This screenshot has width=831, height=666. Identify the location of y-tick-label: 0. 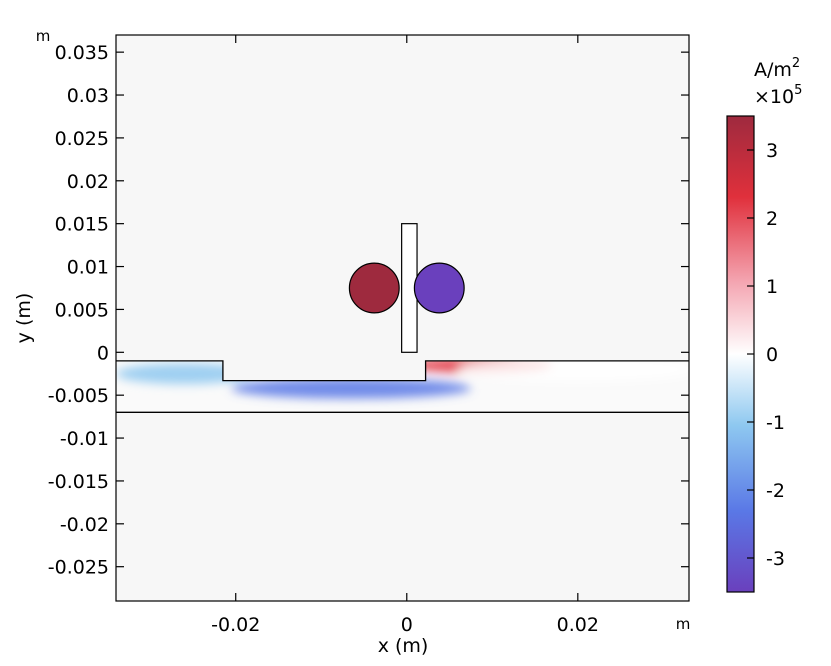
(103, 353).